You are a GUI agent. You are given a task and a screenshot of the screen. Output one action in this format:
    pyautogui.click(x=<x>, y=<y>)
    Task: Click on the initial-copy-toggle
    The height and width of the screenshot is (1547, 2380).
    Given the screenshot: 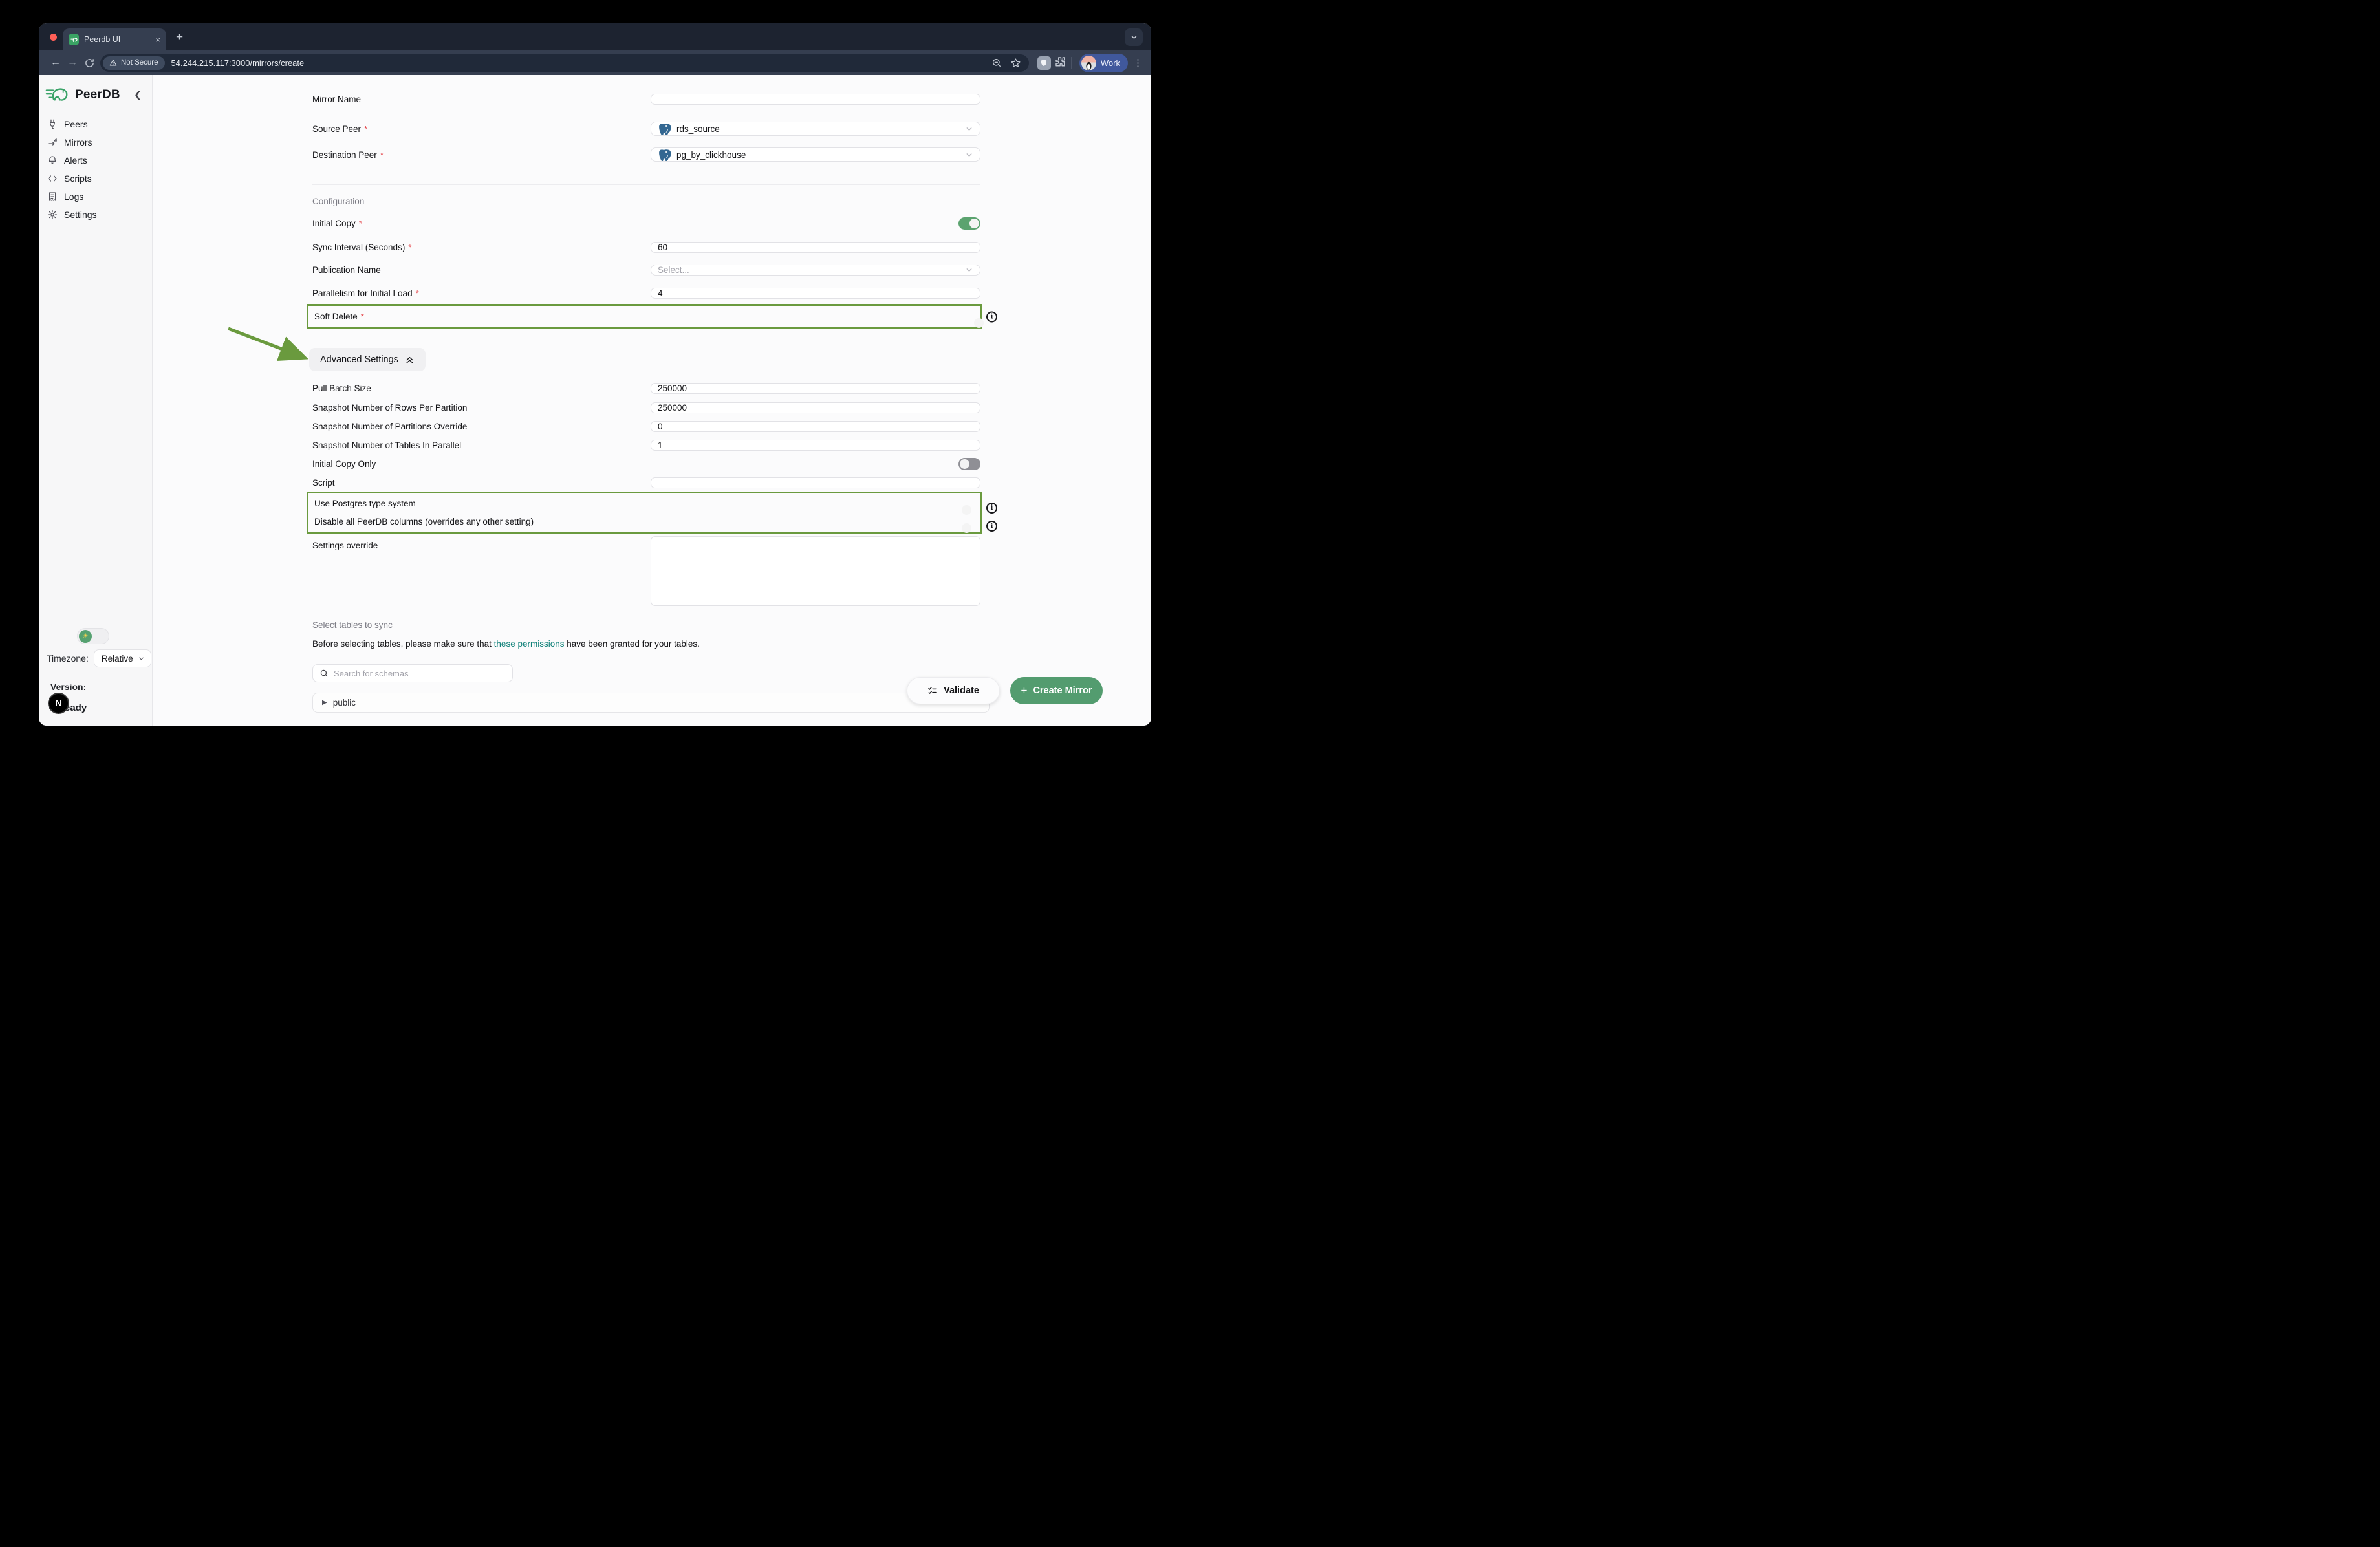 What is the action you would take?
    pyautogui.click(x=969, y=223)
    